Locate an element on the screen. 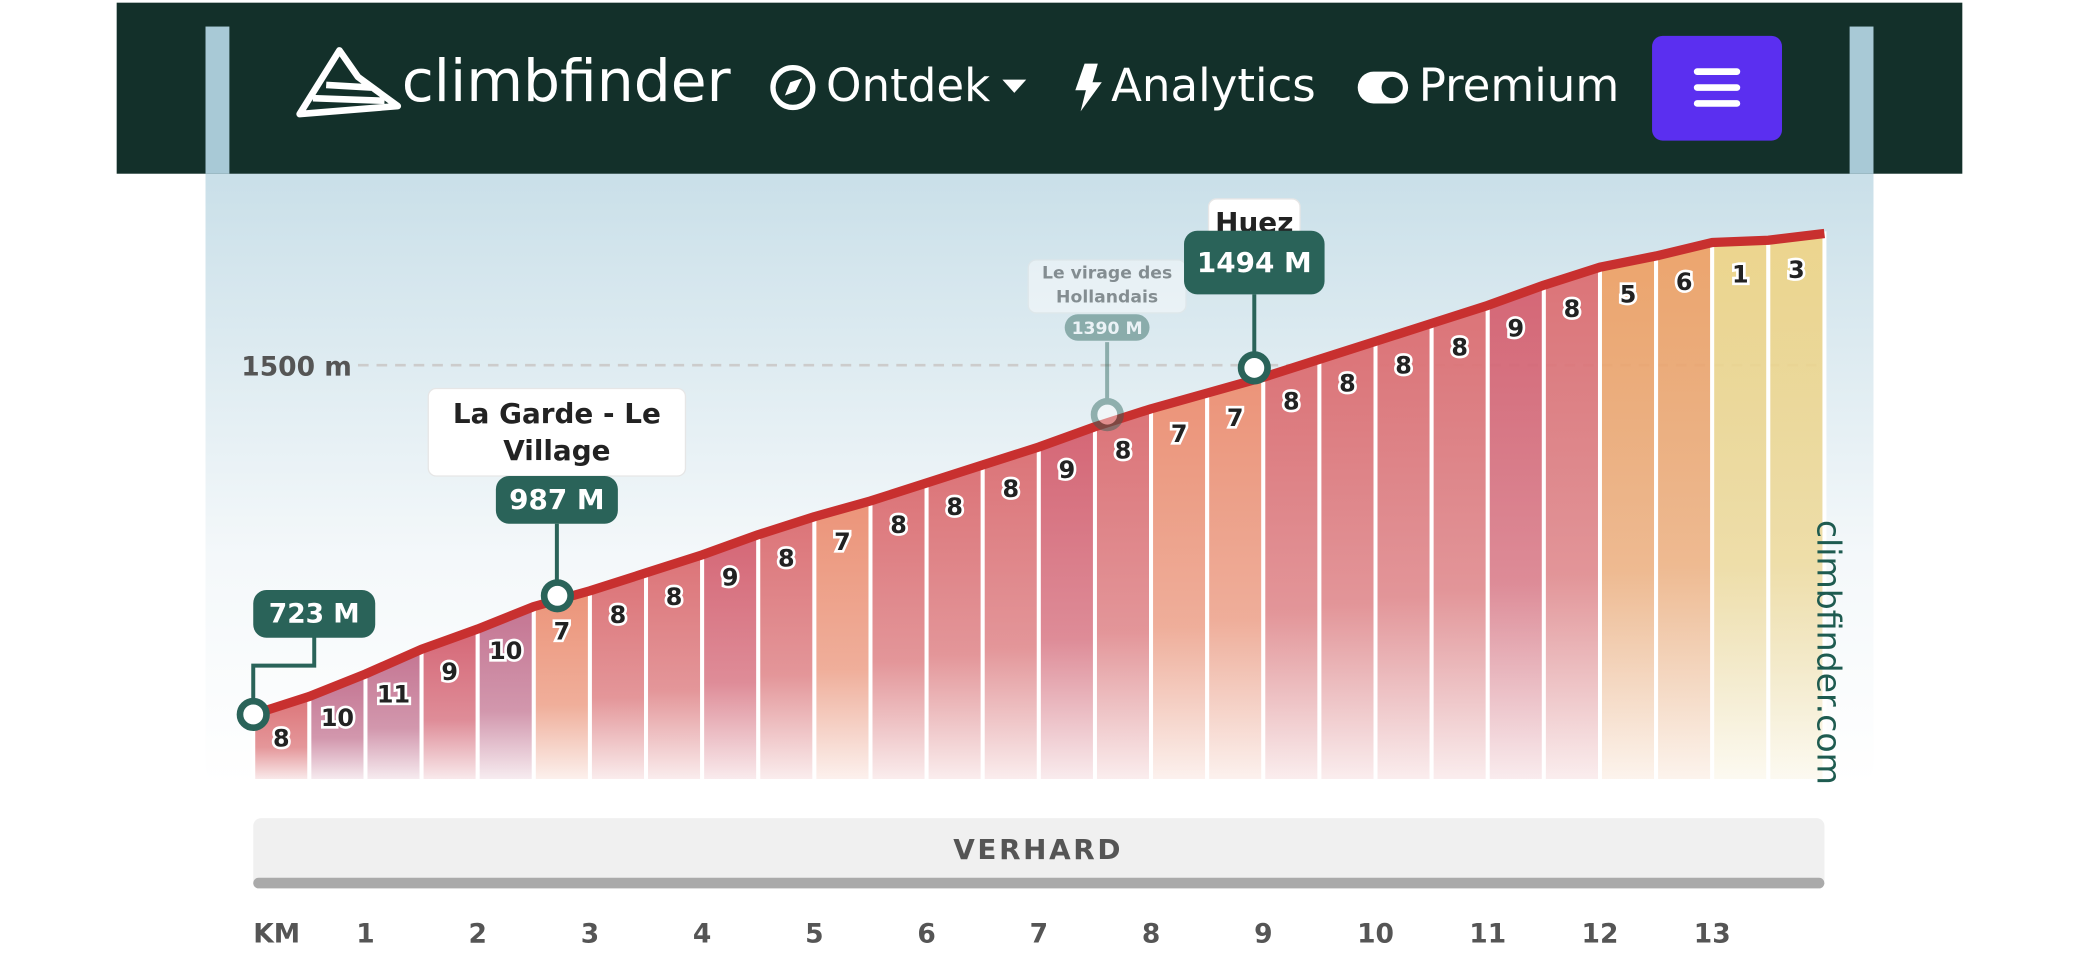  point-name: La Garde - Le Village is located at coordinates (556, 432).